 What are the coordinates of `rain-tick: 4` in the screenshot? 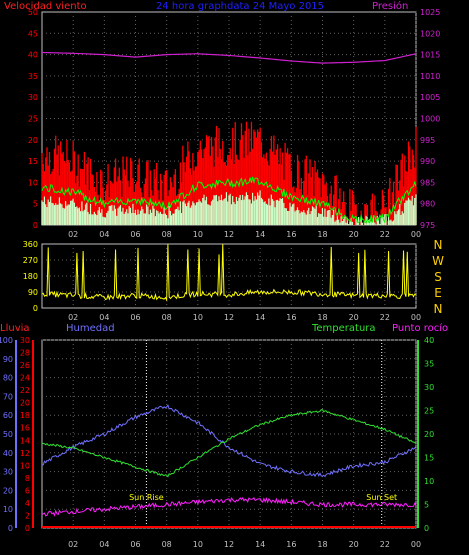 It's located at (27, 503).